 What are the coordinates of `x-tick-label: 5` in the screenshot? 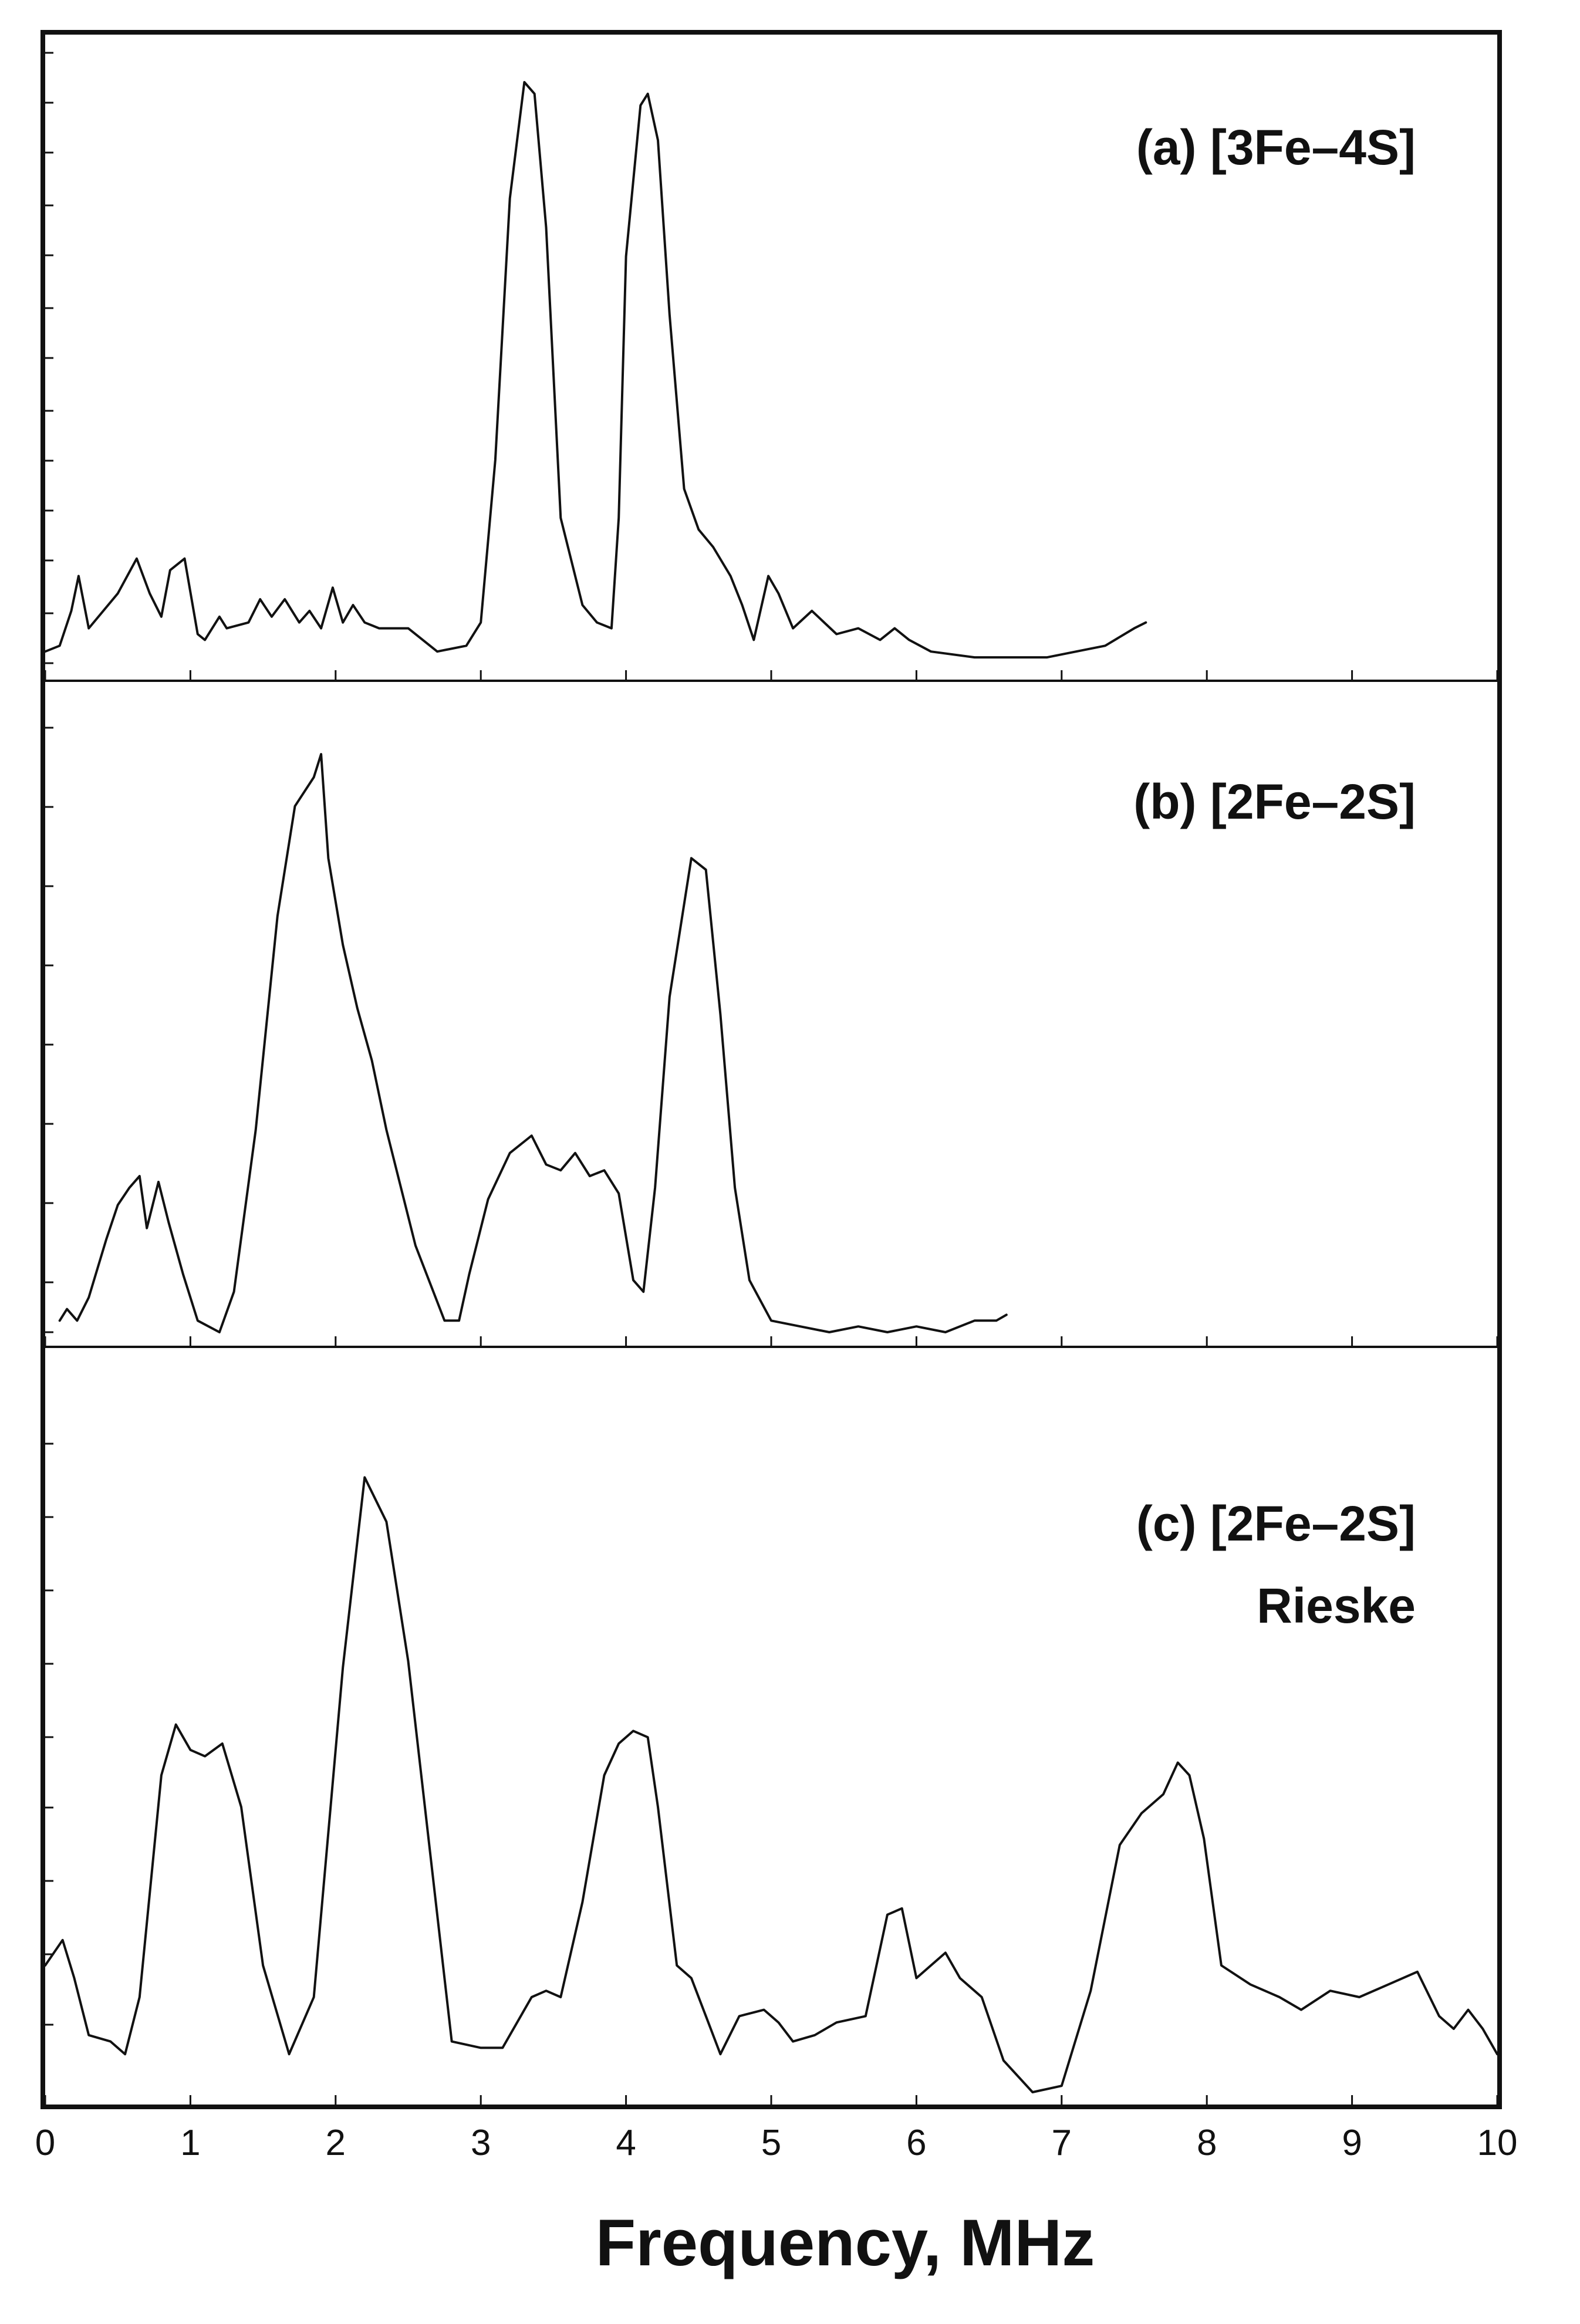 It's located at (771, 2143).